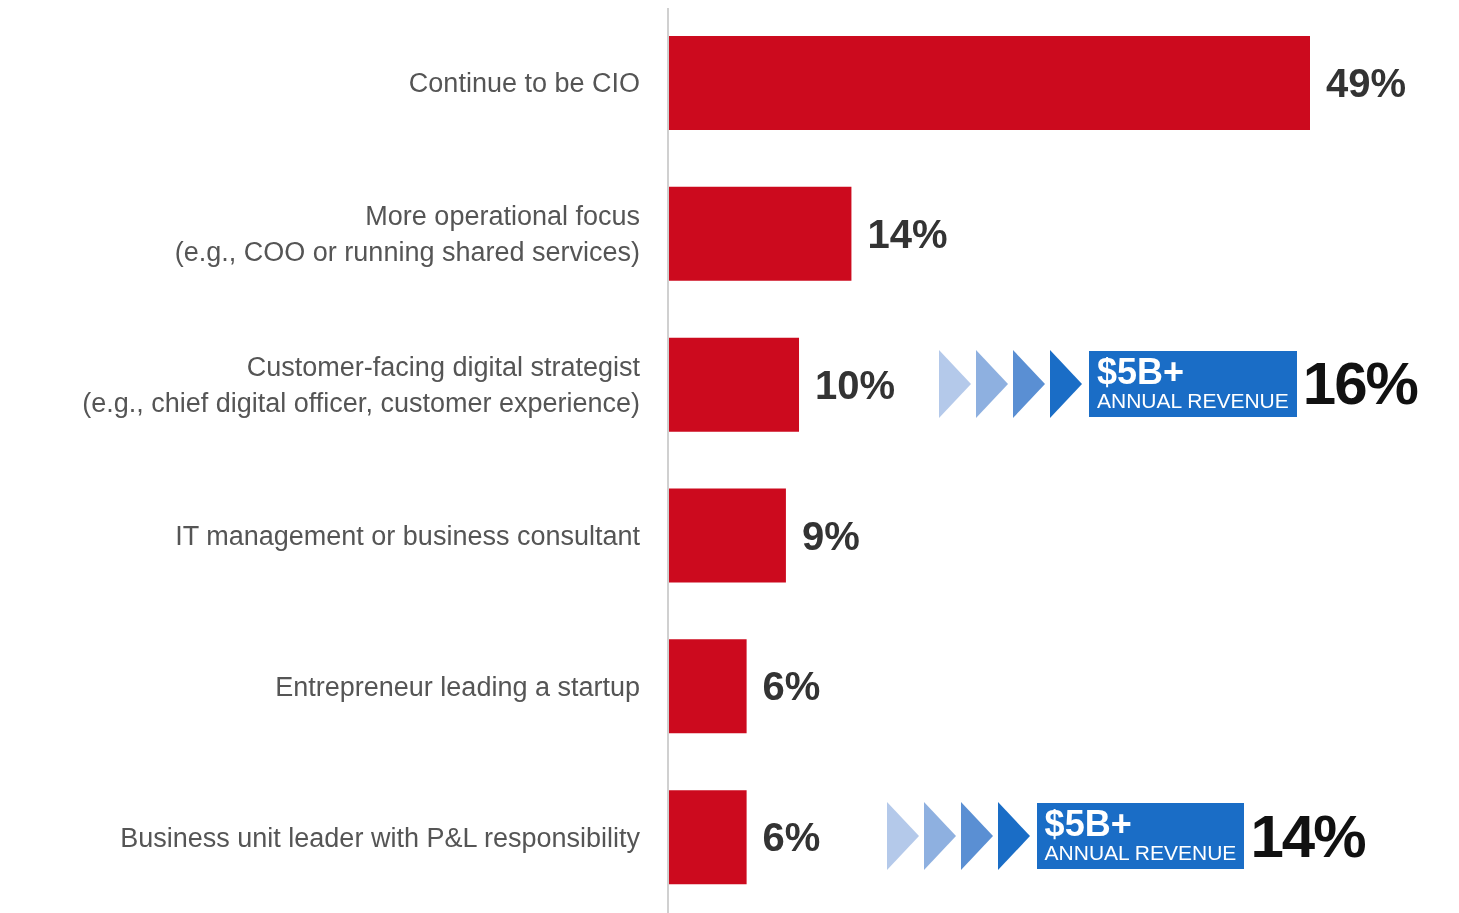  I want to click on data-label: 49%, so click(1366, 83).